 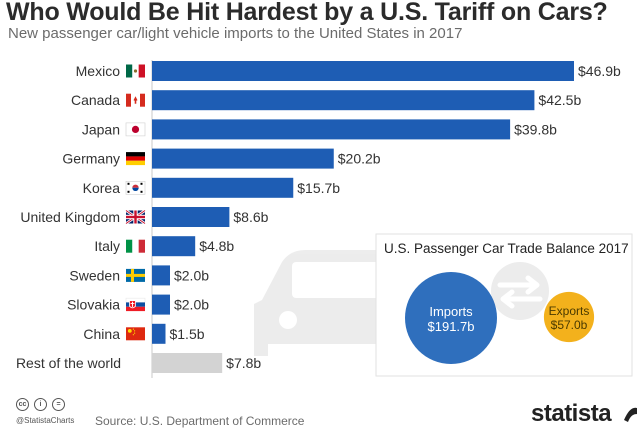 I want to click on bar-canada, so click(x=343, y=100).